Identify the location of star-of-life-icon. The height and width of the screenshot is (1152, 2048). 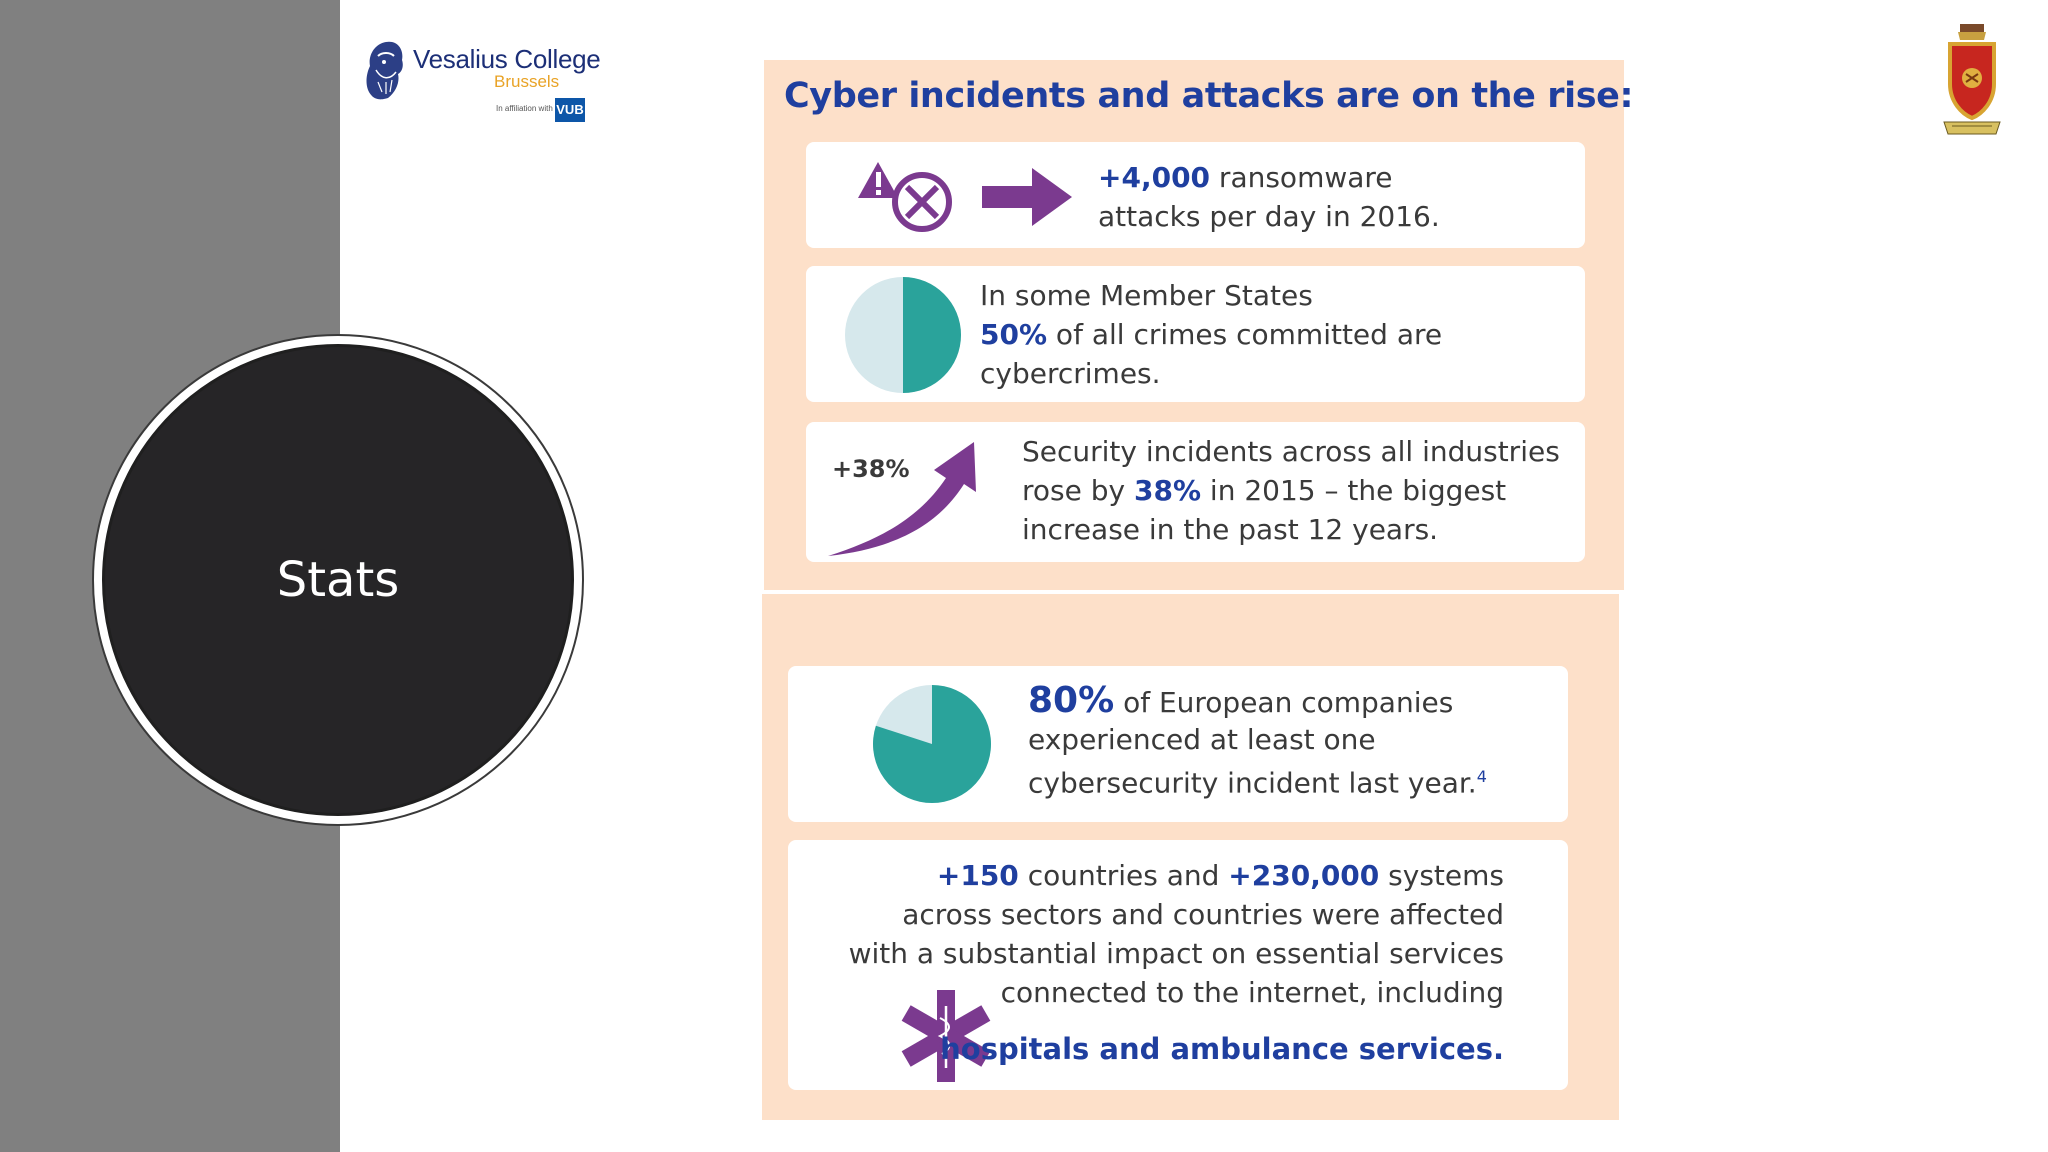
(946, 1036).